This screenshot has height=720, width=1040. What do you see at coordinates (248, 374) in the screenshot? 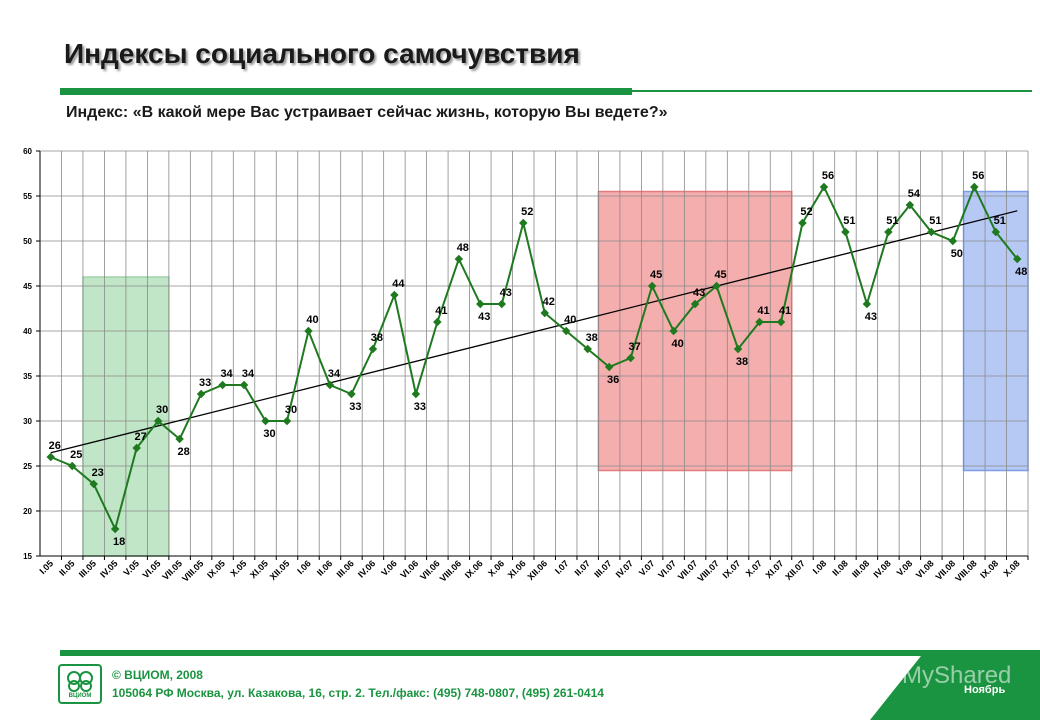
I see `data-label: 34` at bounding box center [248, 374].